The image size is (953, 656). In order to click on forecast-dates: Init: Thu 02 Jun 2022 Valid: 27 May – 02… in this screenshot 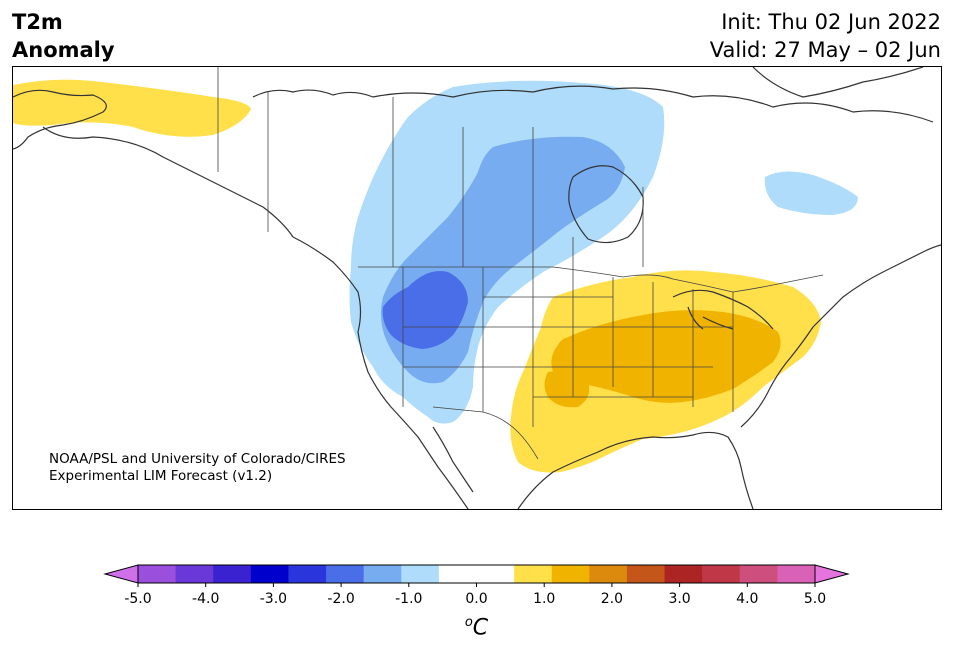, I will do `click(825, 36)`.